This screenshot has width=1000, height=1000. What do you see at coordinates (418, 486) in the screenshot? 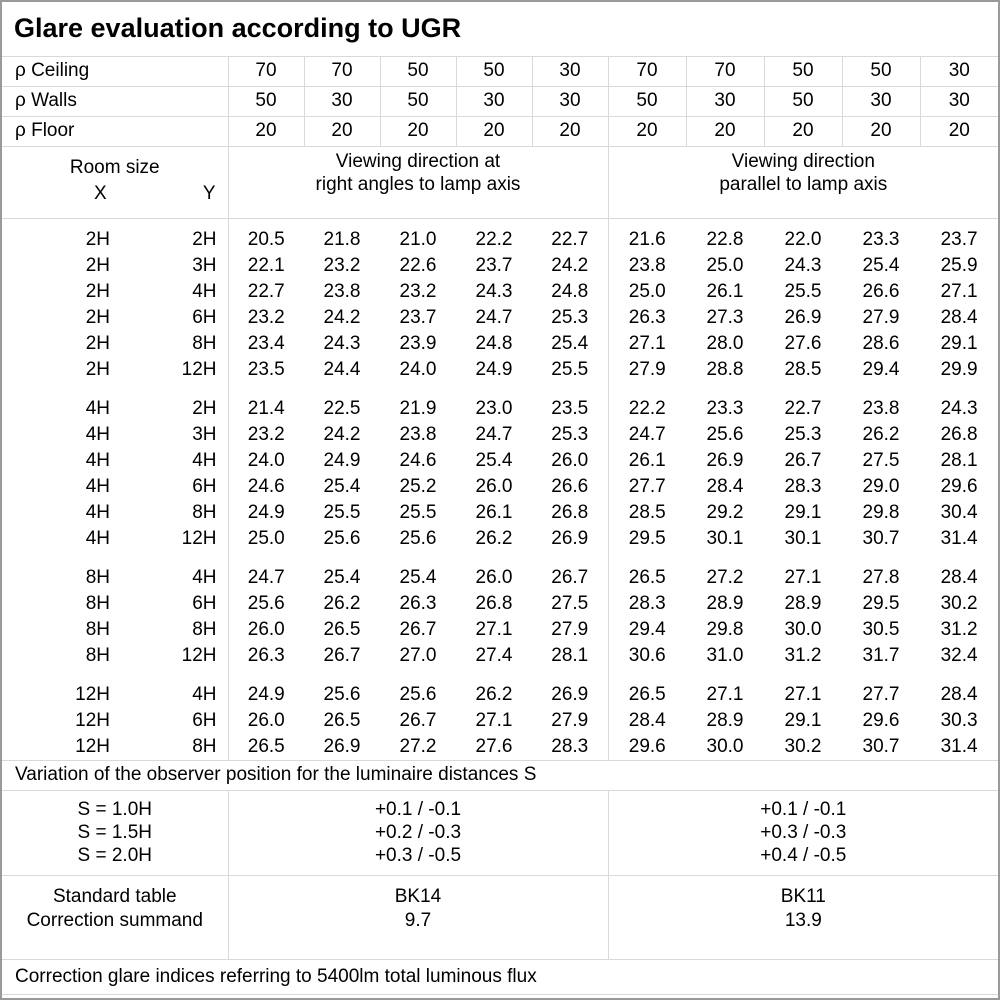
I see `ugr-value: 25.2` at bounding box center [418, 486].